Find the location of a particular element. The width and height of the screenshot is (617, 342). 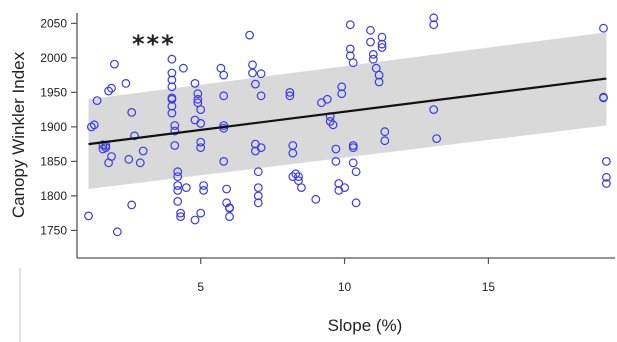

y-tick-label: 1900 is located at coordinates (53, 127).